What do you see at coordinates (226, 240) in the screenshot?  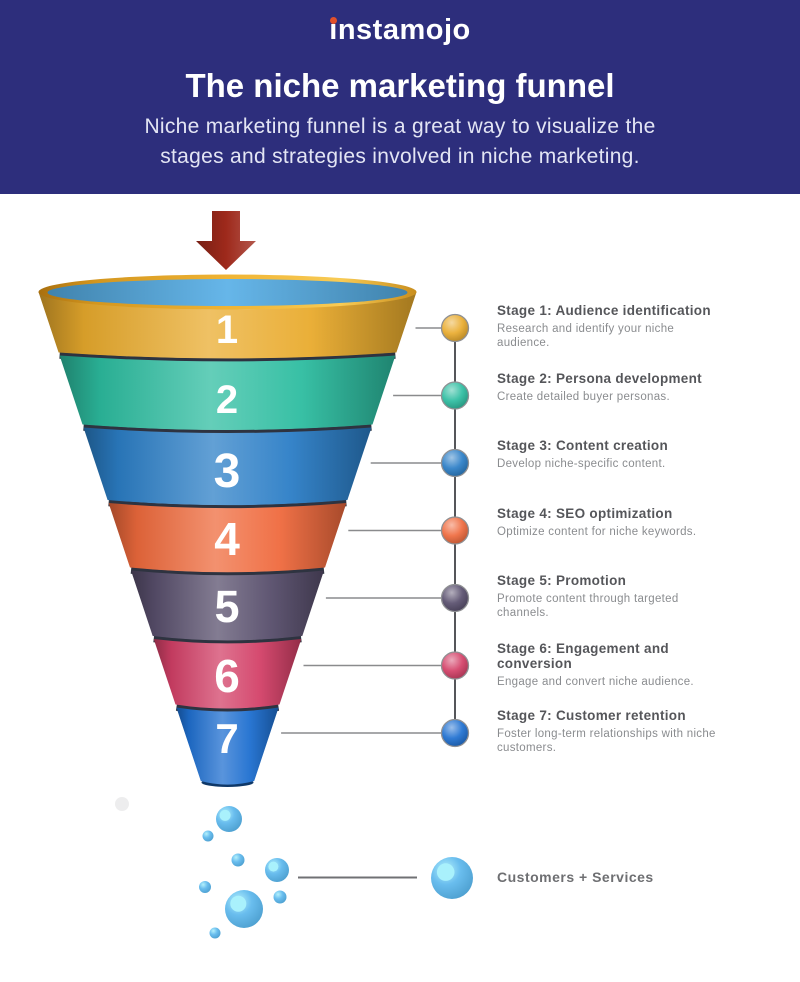 I see `down-arrow-icon` at bounding box center [226, 240].